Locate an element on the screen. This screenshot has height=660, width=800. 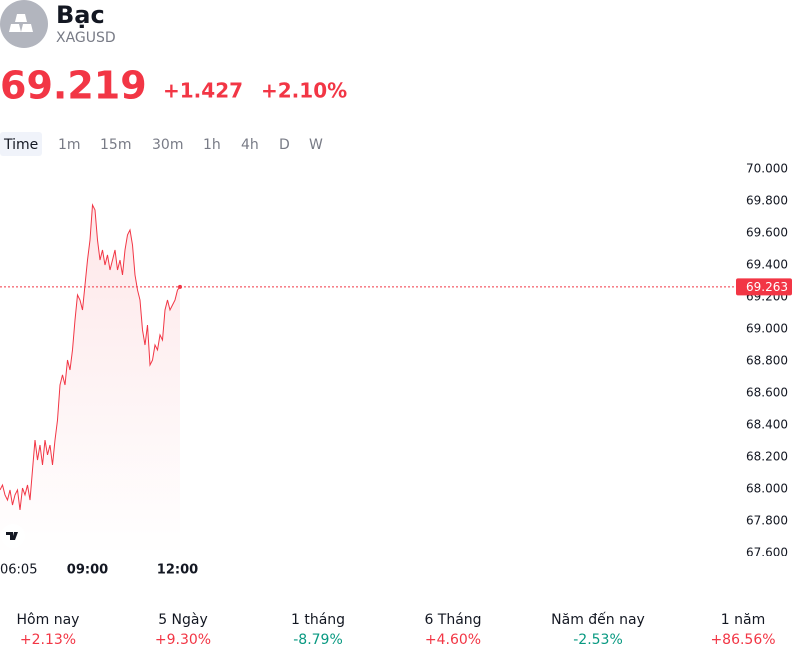
y-tick-label: 67.800 is located at coordinates (767, 521).